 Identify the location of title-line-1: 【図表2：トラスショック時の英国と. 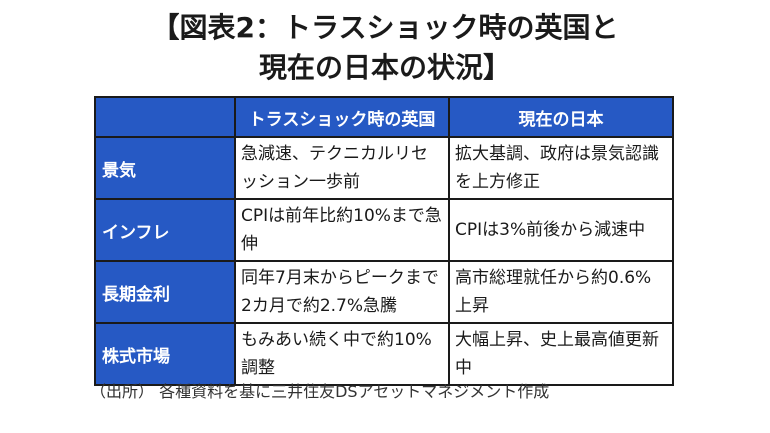
(385, 27).